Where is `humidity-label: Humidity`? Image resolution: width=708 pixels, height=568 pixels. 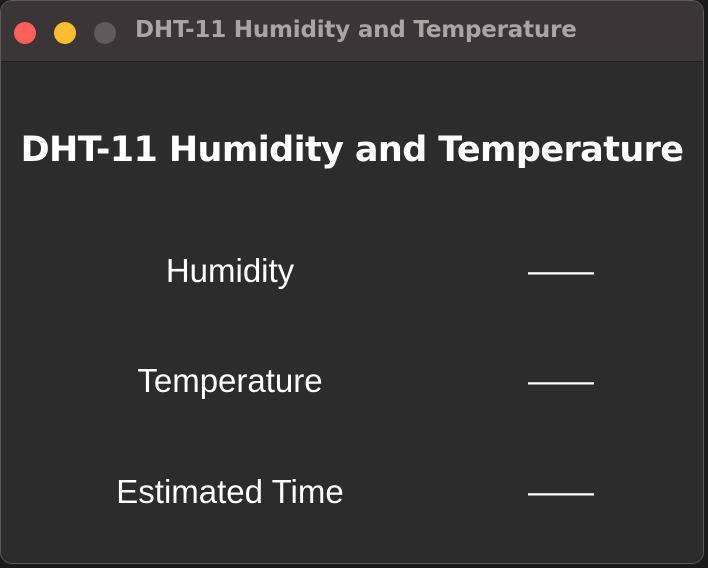
humidity-label: Humidity is located at coordinates (230, 270).